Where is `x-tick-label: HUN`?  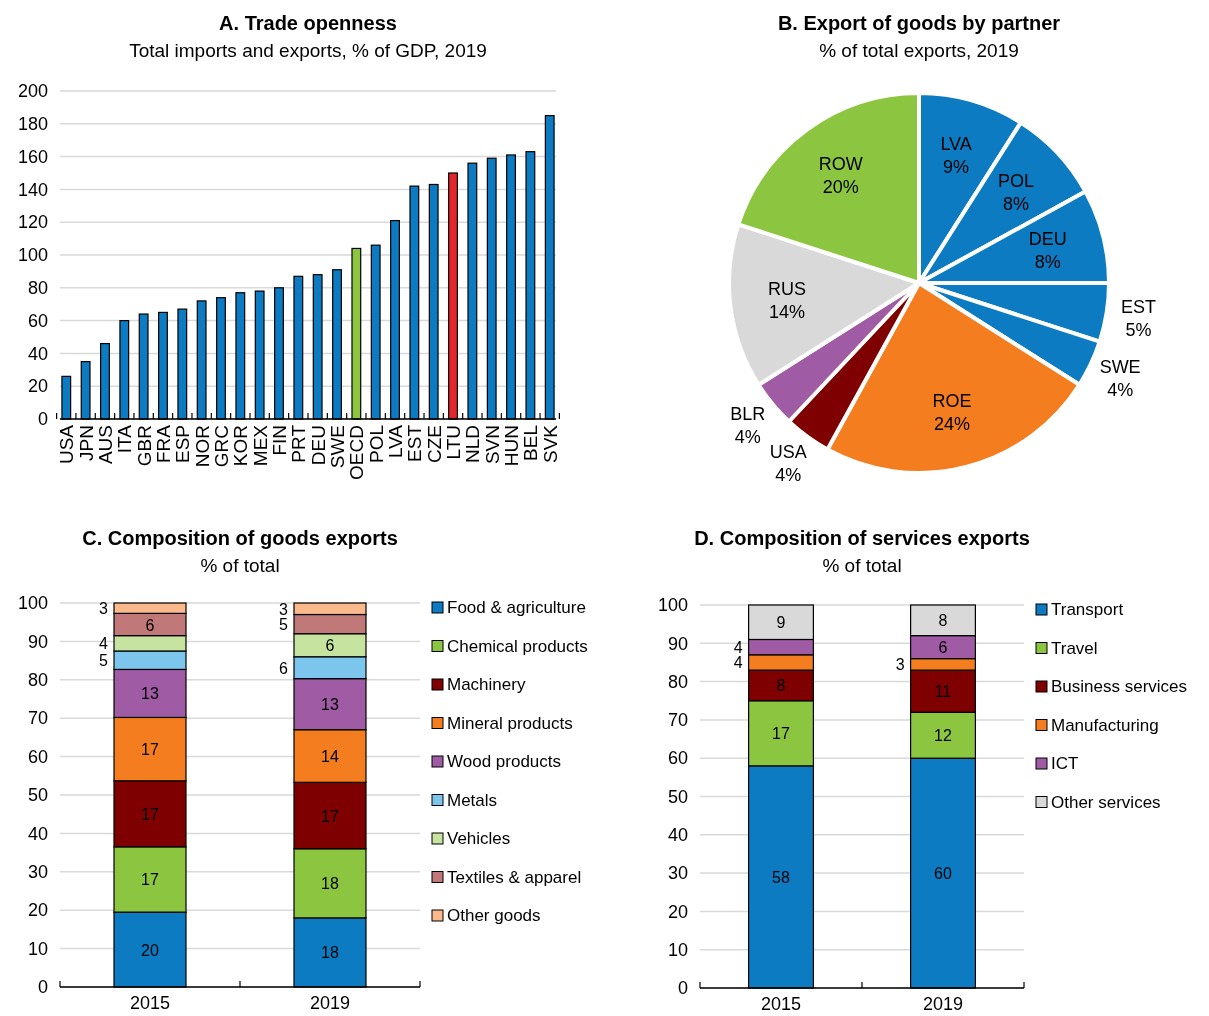
x-tick-label: HUN is located at coordinates (512, 446).